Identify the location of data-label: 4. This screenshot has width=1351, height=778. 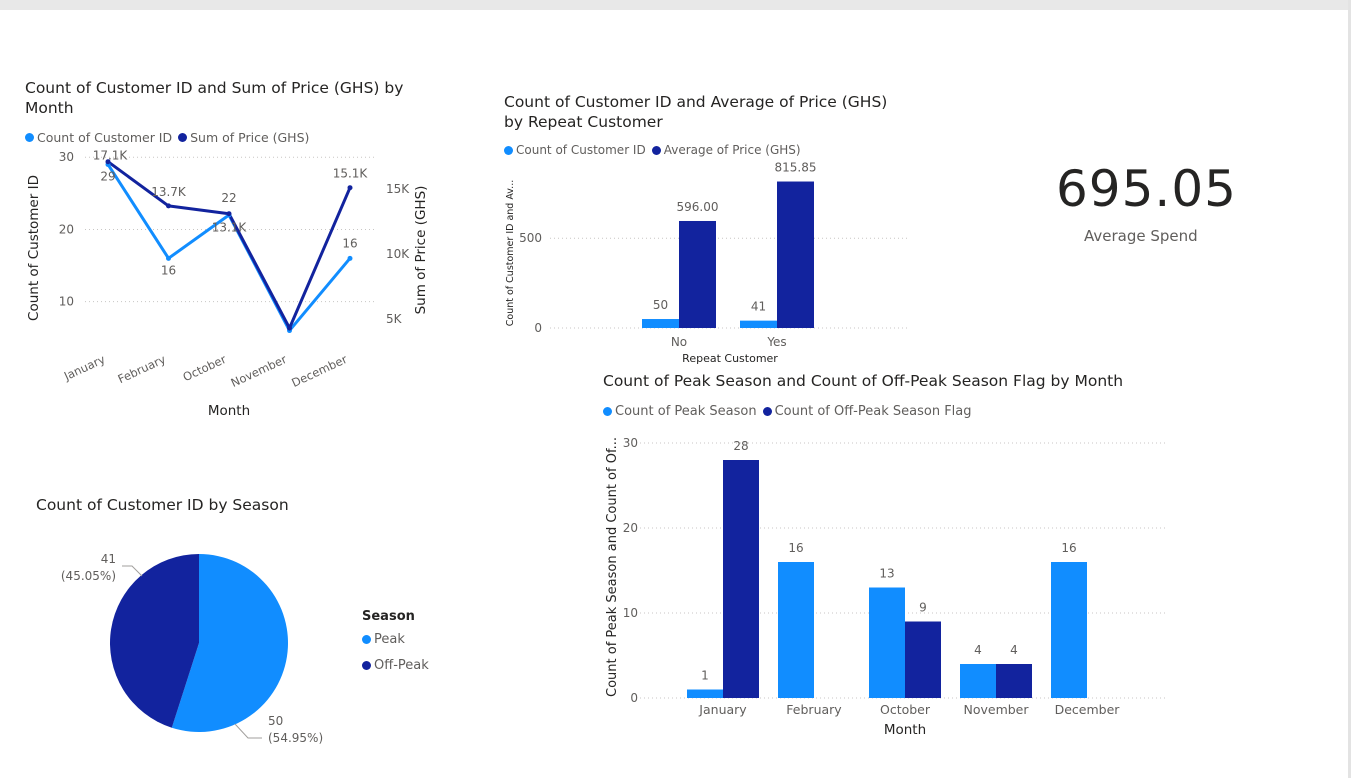
(978, 650).